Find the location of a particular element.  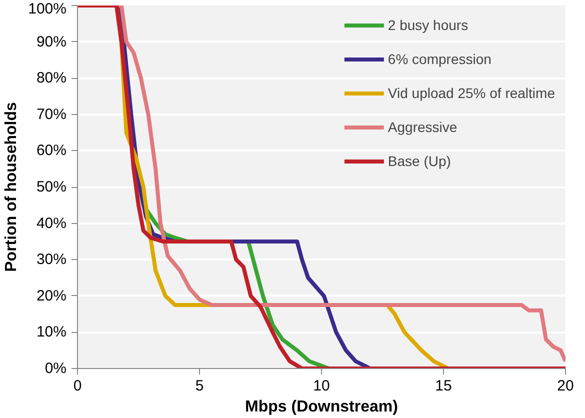

y-tick-label: 30% is located at coordinates (51, 259).